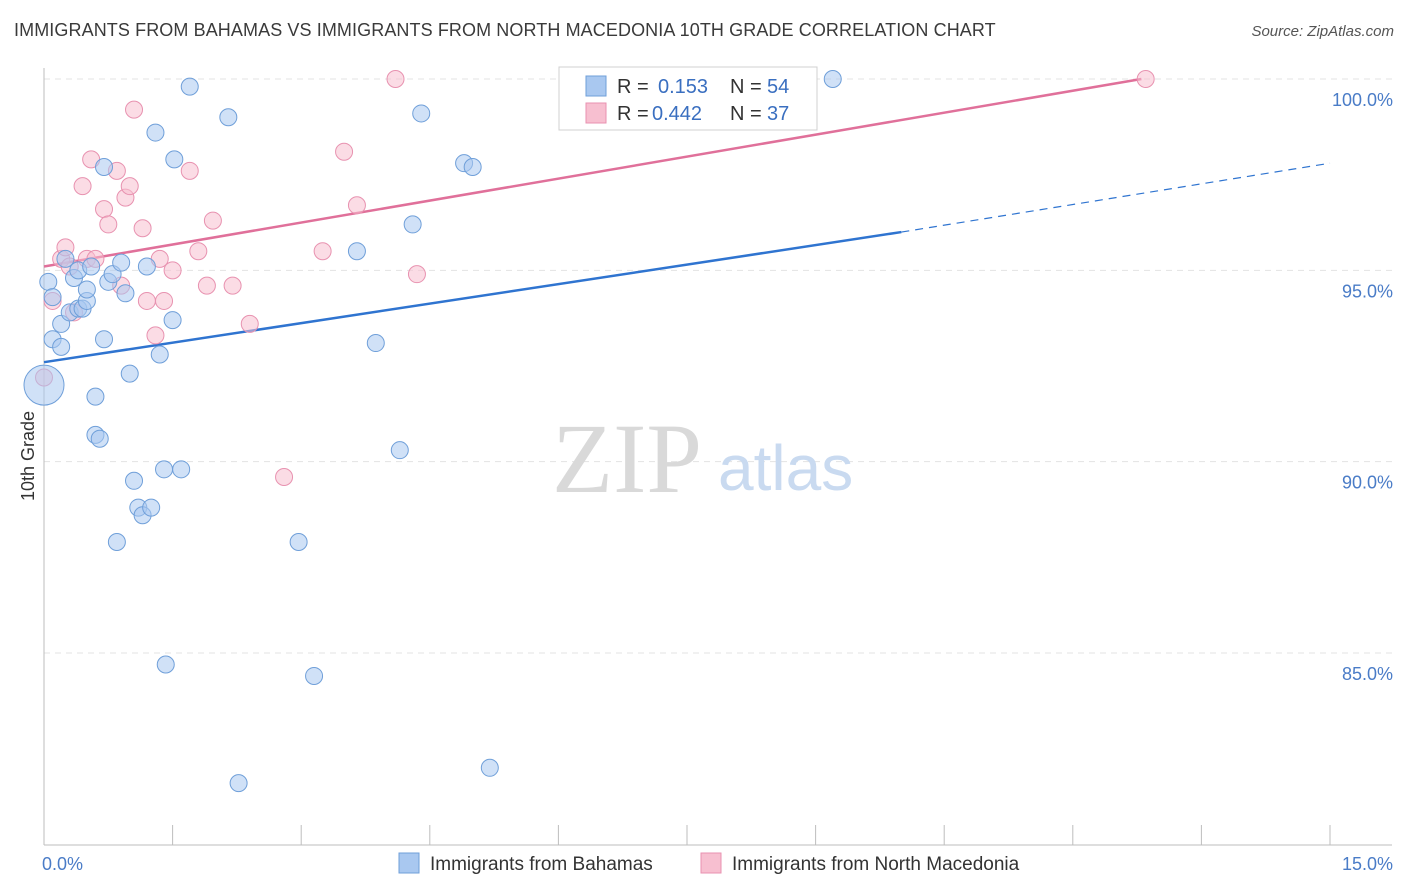 This screenshot has height=892, width=1406. I want to click on y-tick-label: 90.0%, so click(1367, 483).